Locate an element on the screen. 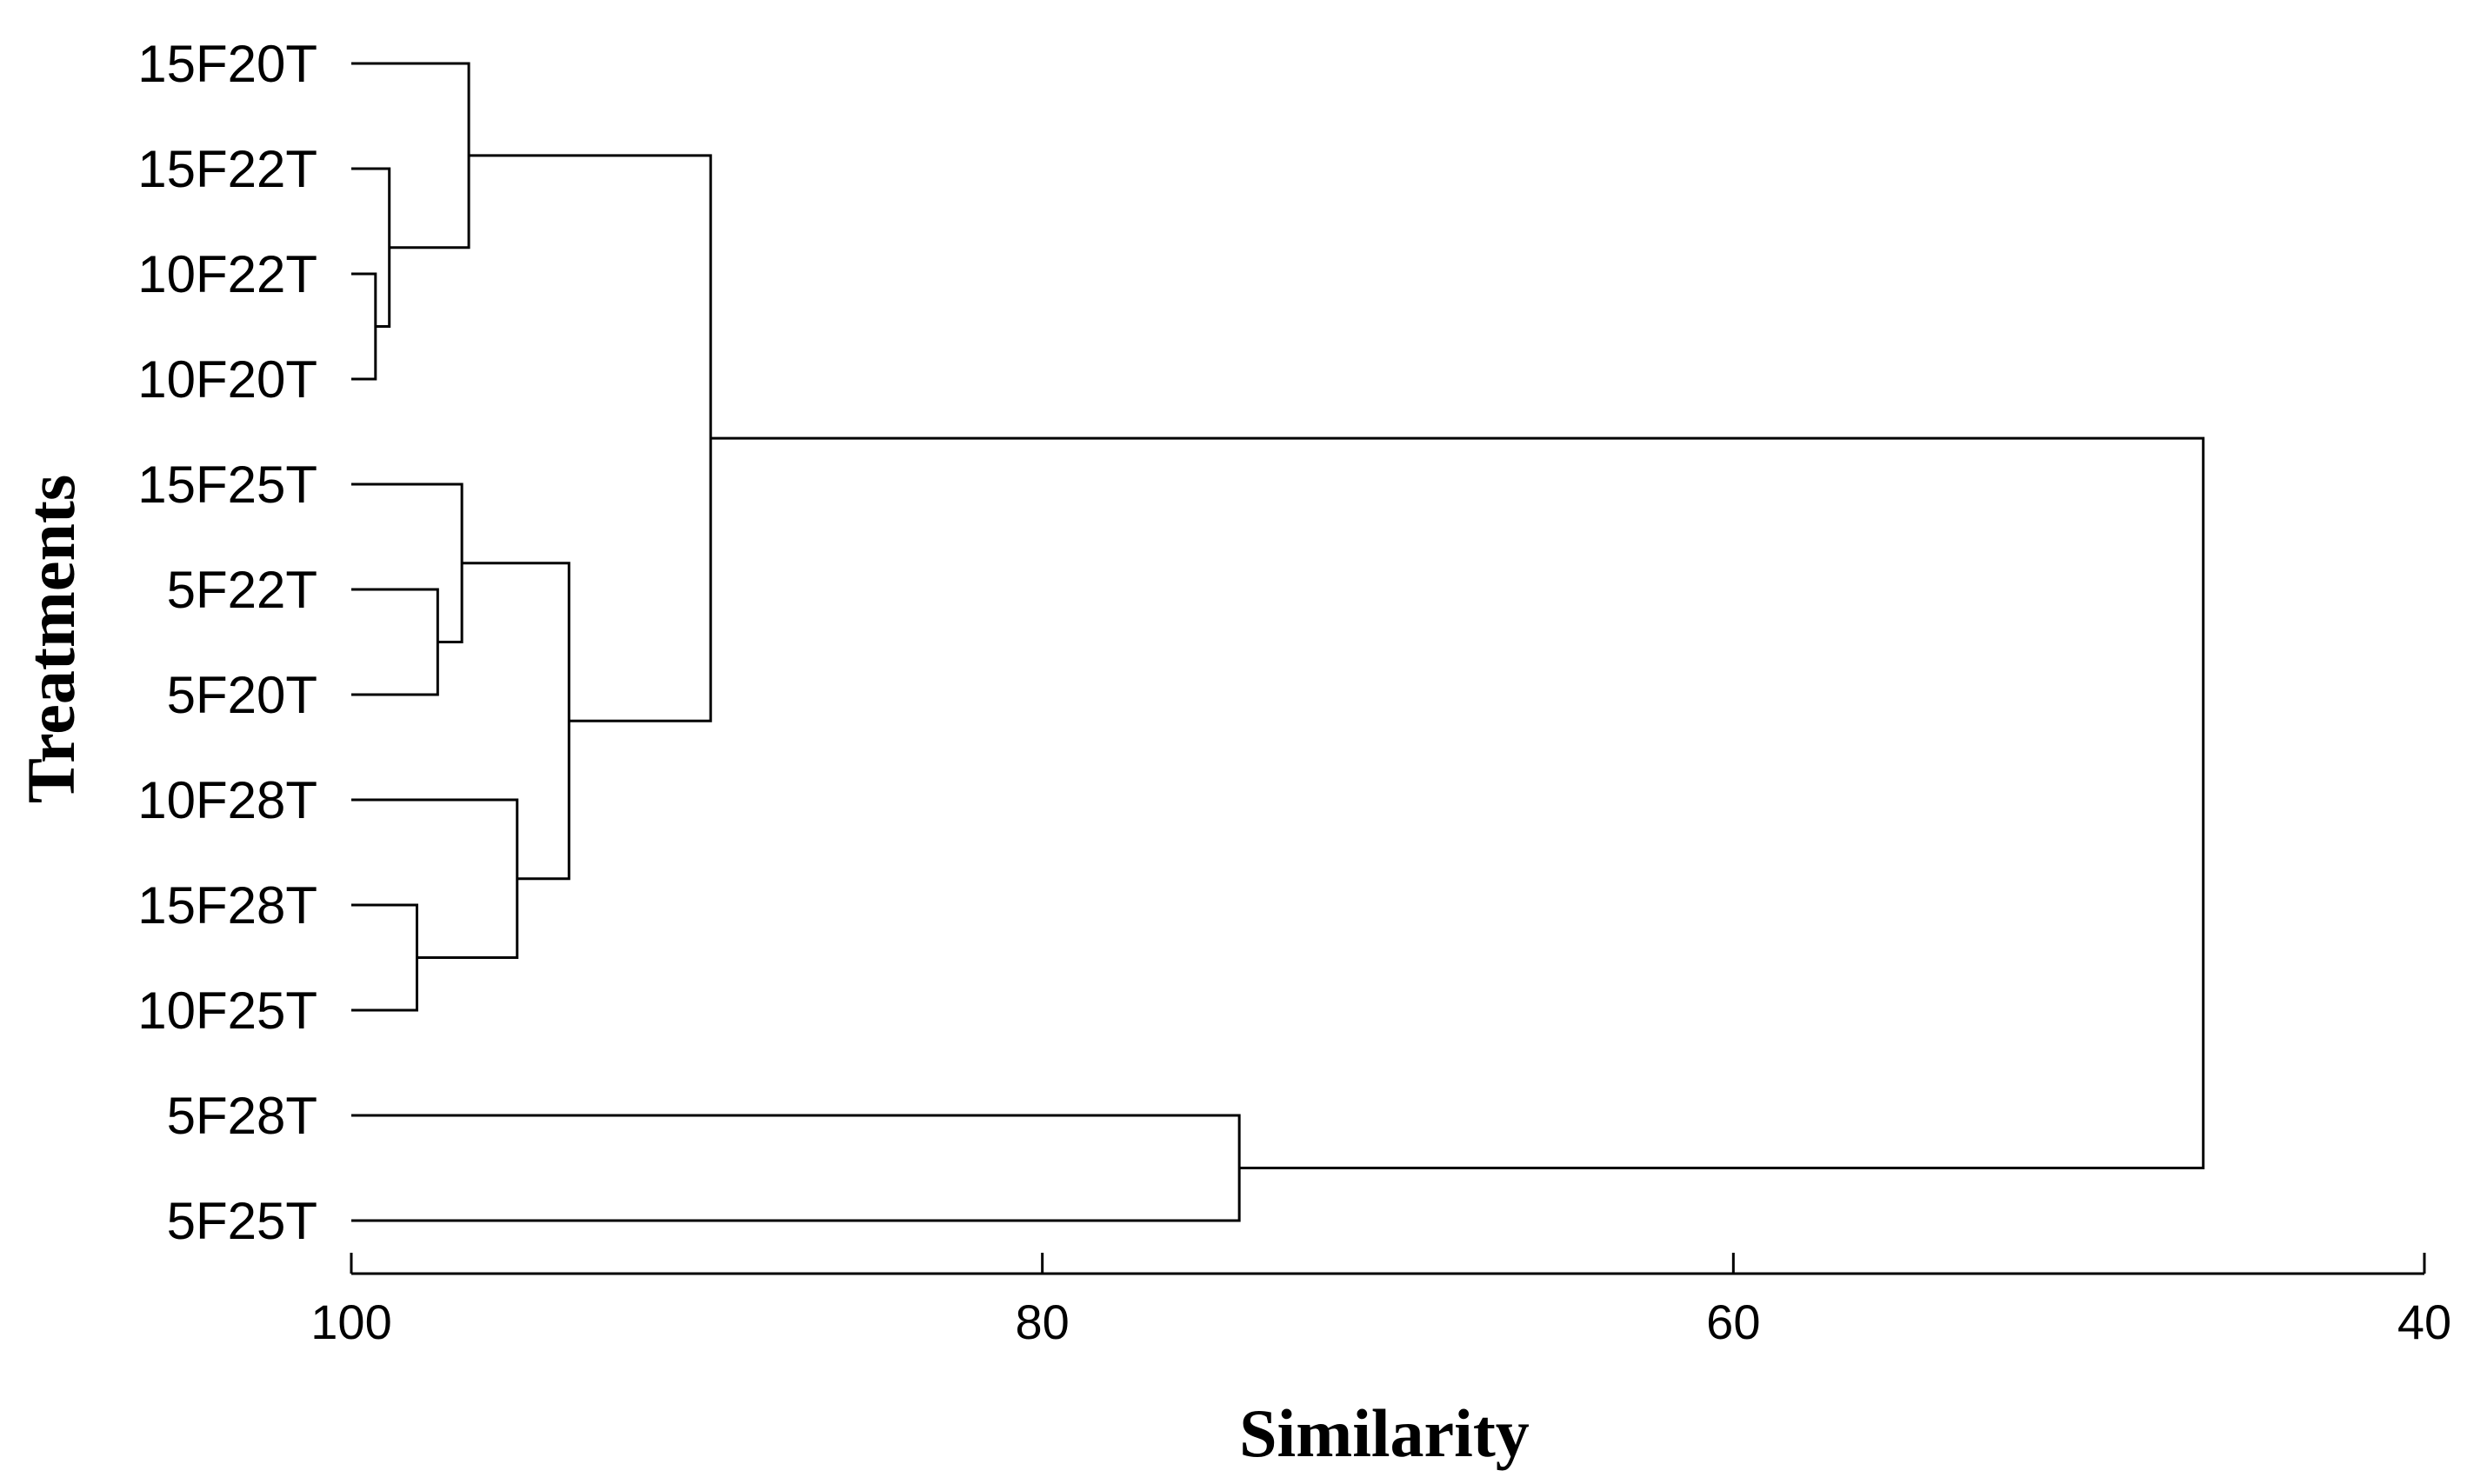 The width and height of the screenshot is (2467, 1484). leaf-label: 10F20T is located at coordinates (227, 379).